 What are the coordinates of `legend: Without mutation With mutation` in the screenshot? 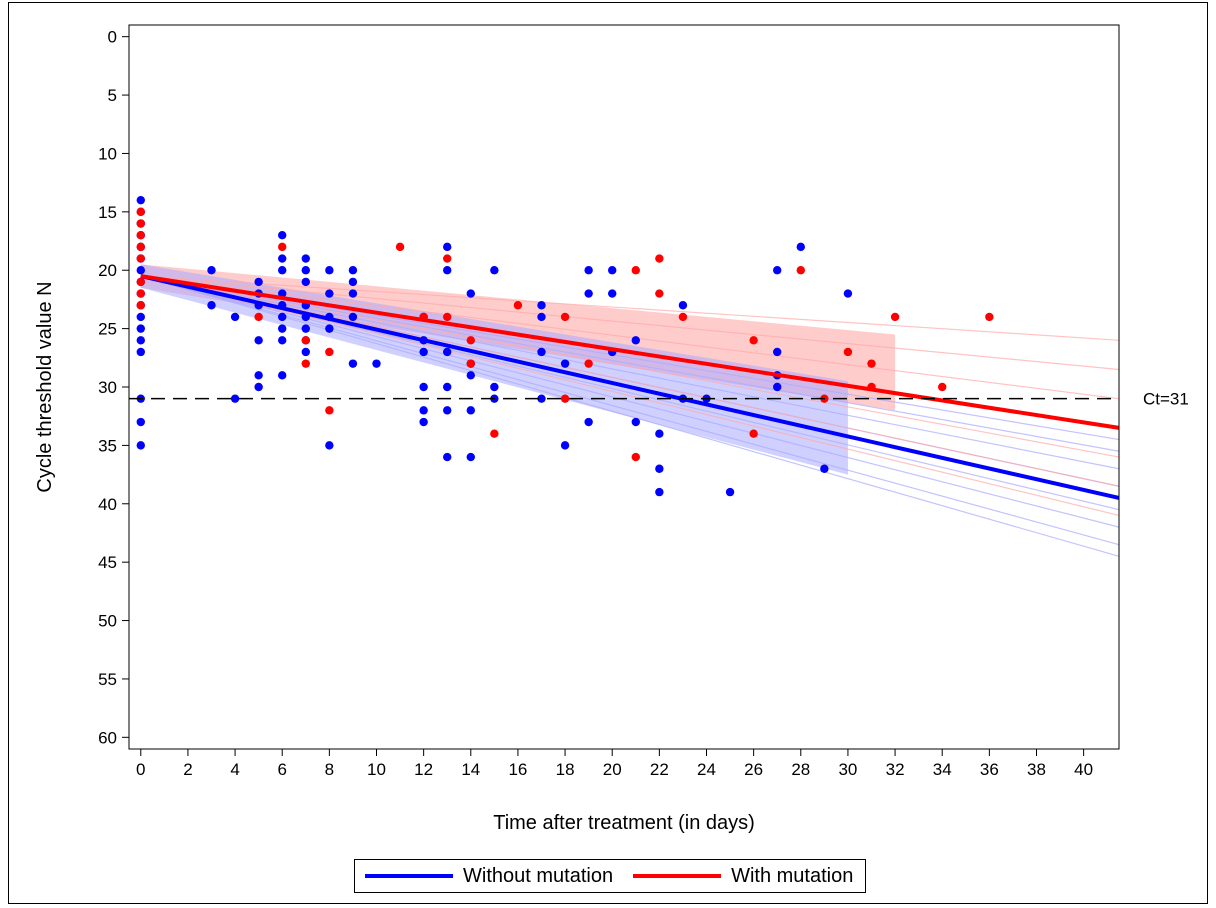 It's located at (610, 876).